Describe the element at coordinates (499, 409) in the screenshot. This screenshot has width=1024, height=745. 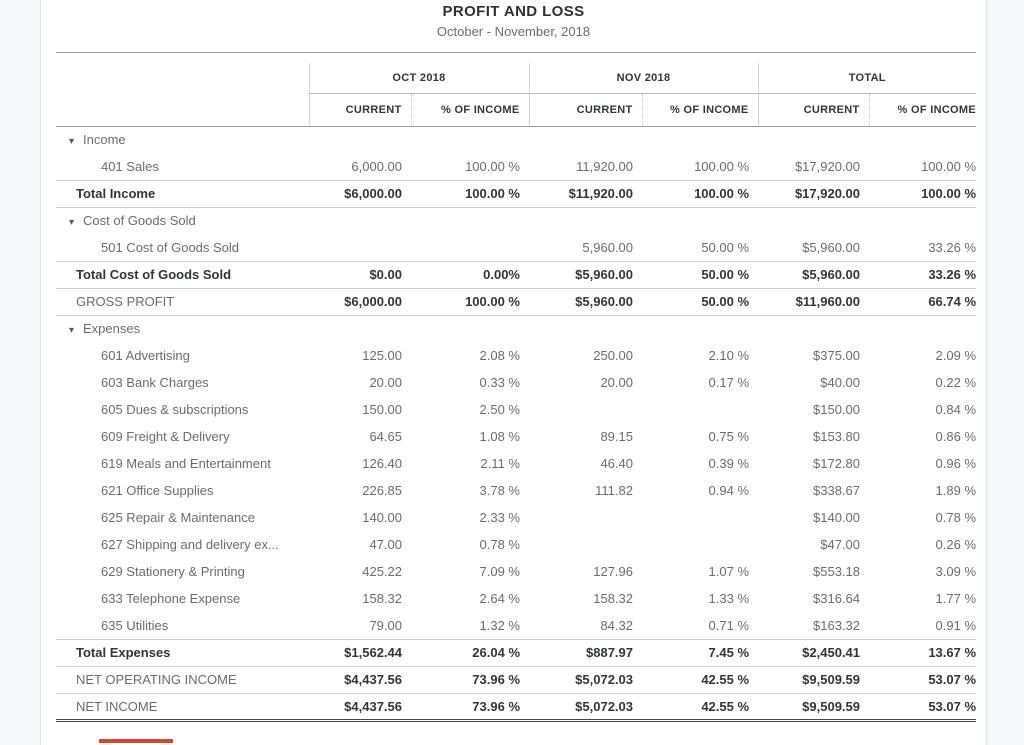
I see `value-cell: 2.50 %` at that location.